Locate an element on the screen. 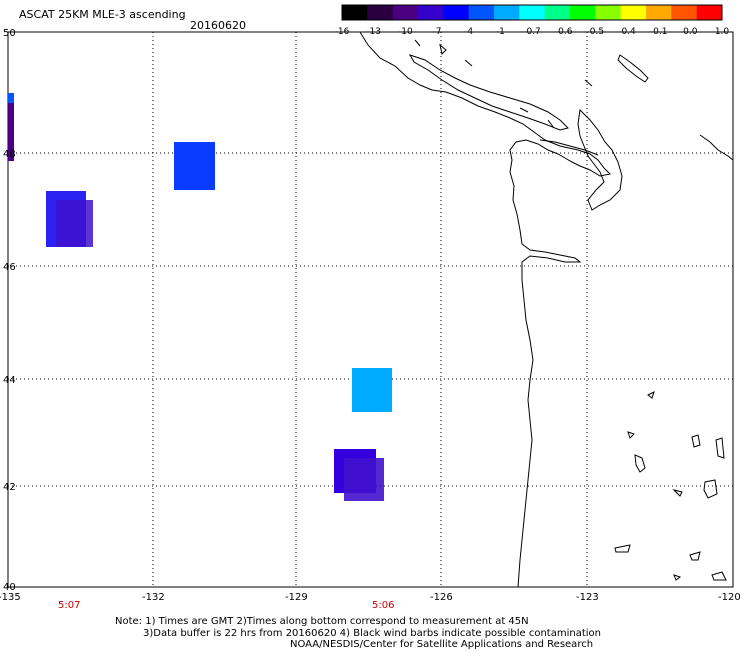  lon-label-135: -135 is located at coordinates (10, 597).